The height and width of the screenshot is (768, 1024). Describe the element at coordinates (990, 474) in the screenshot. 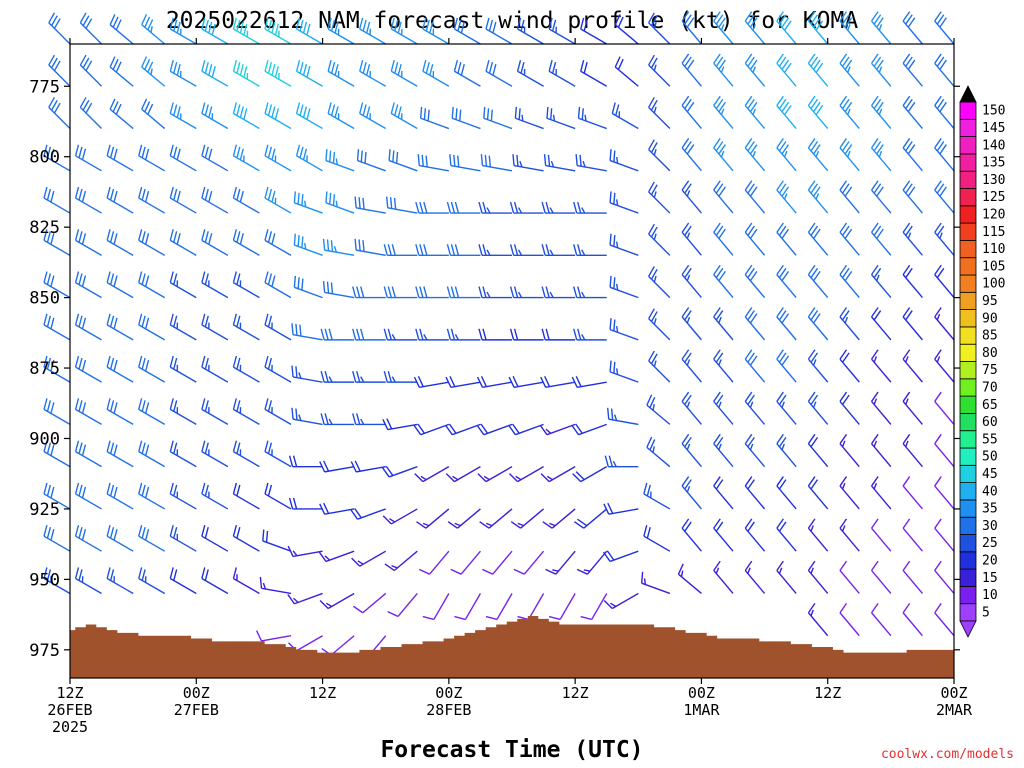

I see `colorbar-label: 45` at that location.